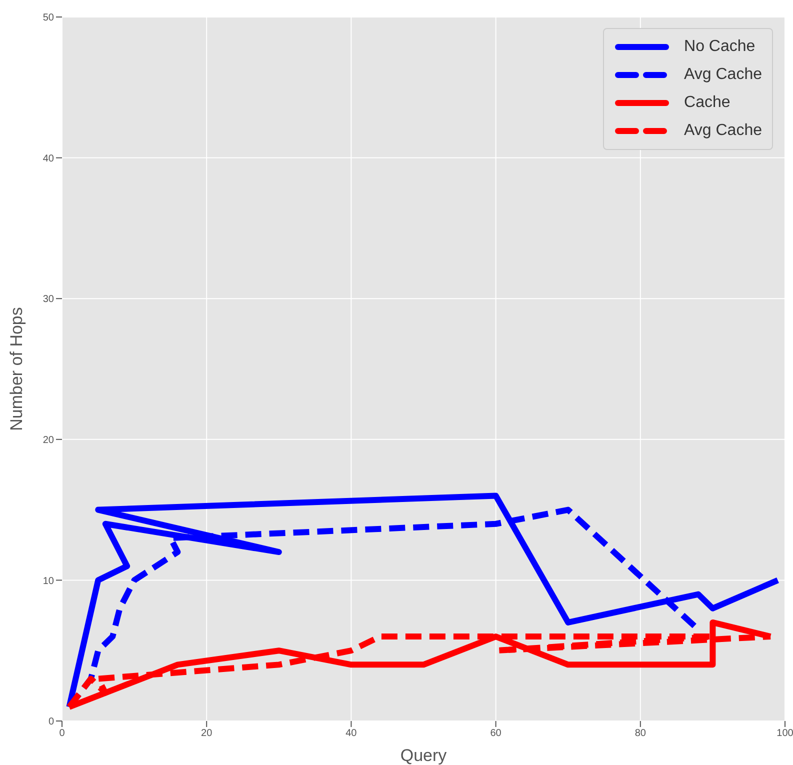 The image size is (793, 765). What do you see at coordinates (62, 734) in the screenshot?
I see `x-tick-label: 0` at bounding box center [62, 734].